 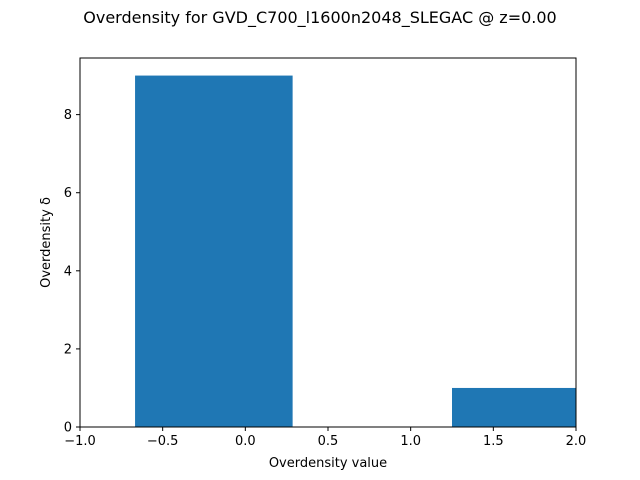 I want to click on y-tick-label: 2, so click(x=68, y=349).